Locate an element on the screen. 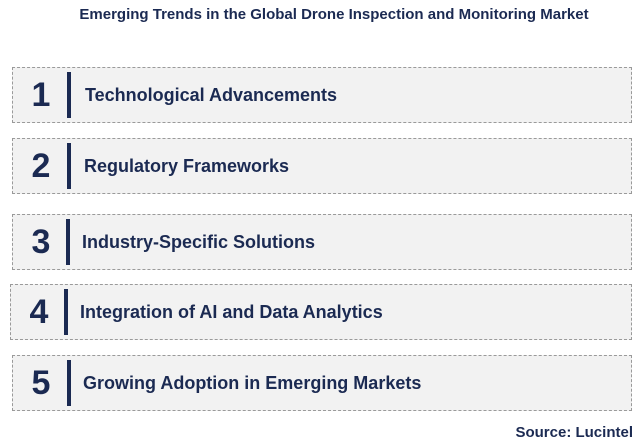  trend-item-5: 5 Growing Adoption in Emerging Markets is located at coordinates (322, 383).